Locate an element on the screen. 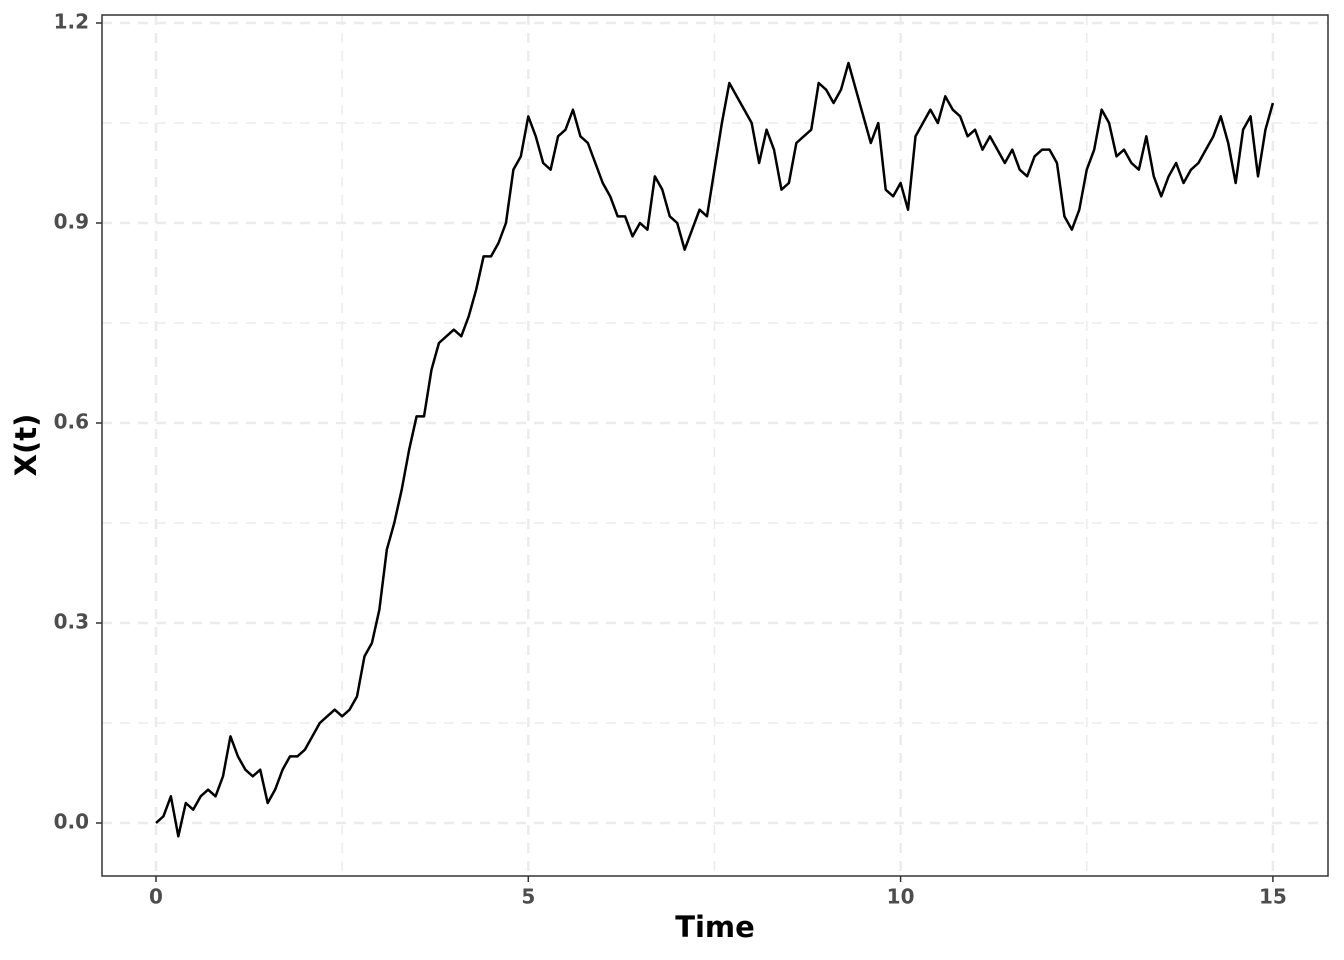  y-axis-title: X(t) is located at coordinates (26, 445).